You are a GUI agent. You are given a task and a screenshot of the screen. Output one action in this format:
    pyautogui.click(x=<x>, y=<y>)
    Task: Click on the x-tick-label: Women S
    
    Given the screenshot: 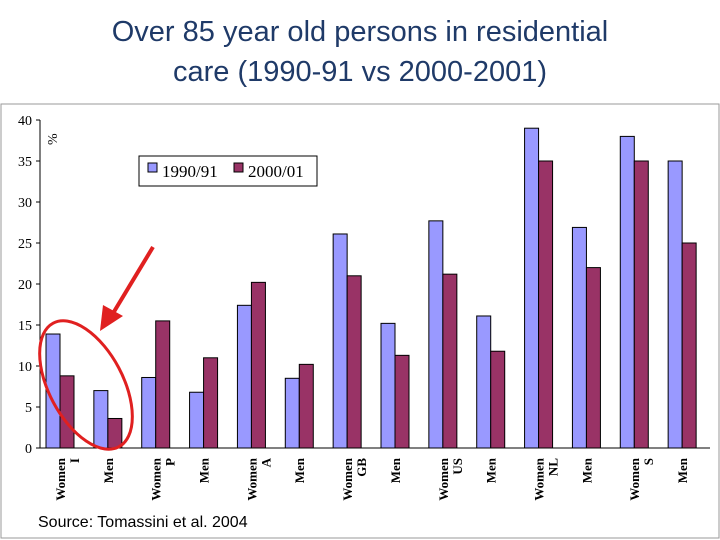 What is the action you would take?
    pyautogui.click(x=641, y=478)
    